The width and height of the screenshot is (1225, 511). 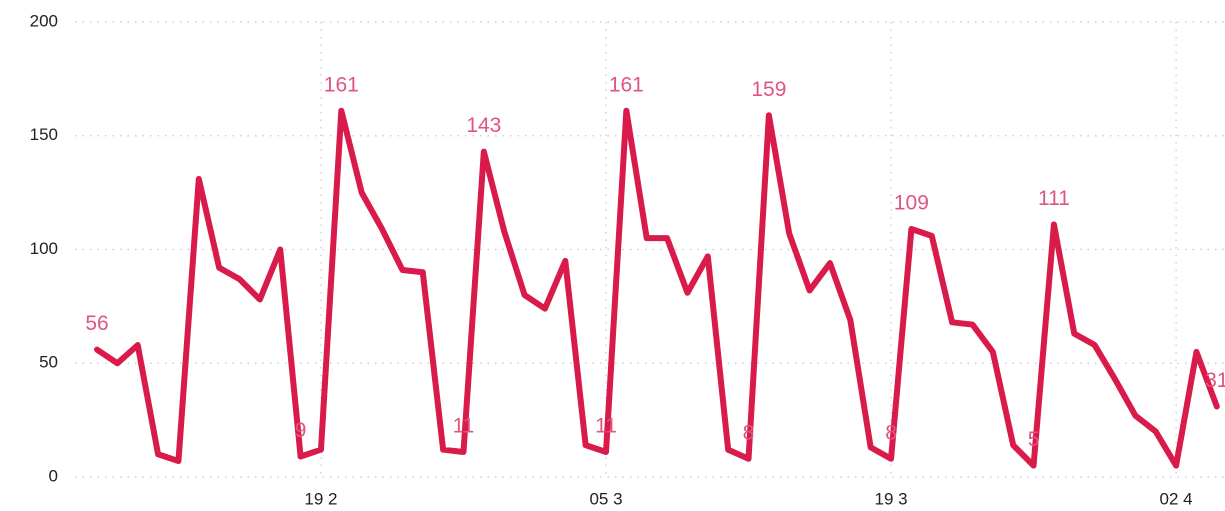 I want to click on value-label: 143, so click(x=483, y=125).